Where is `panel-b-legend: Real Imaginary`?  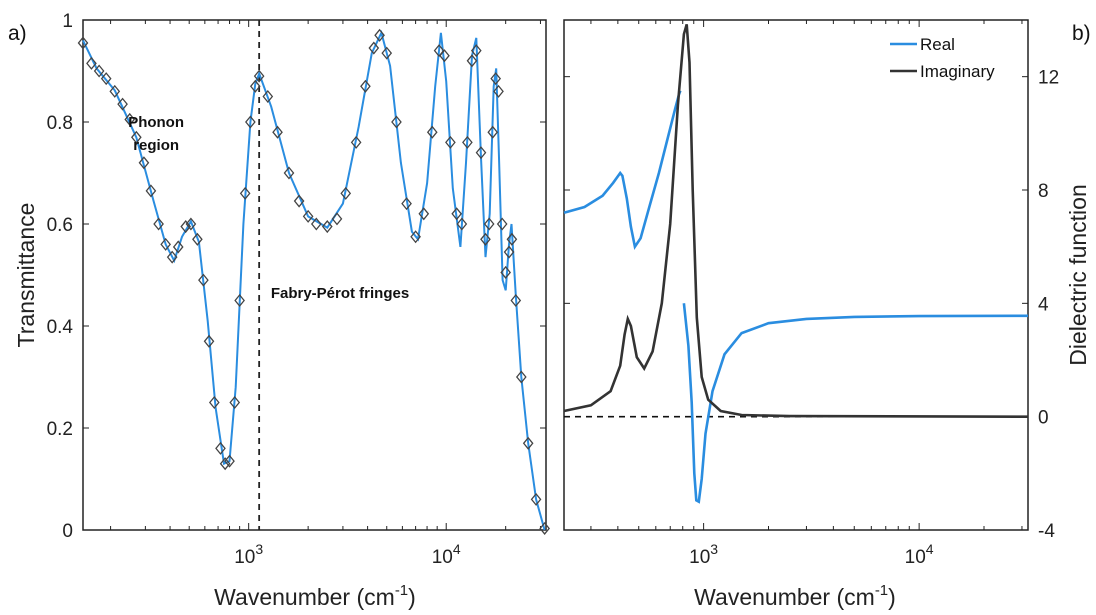
panel-b-legend: Real Imaginary is located at coordinates (942, 58).